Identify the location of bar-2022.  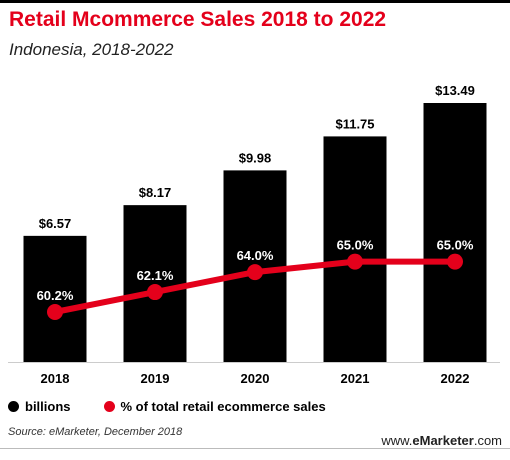
(455, 232).